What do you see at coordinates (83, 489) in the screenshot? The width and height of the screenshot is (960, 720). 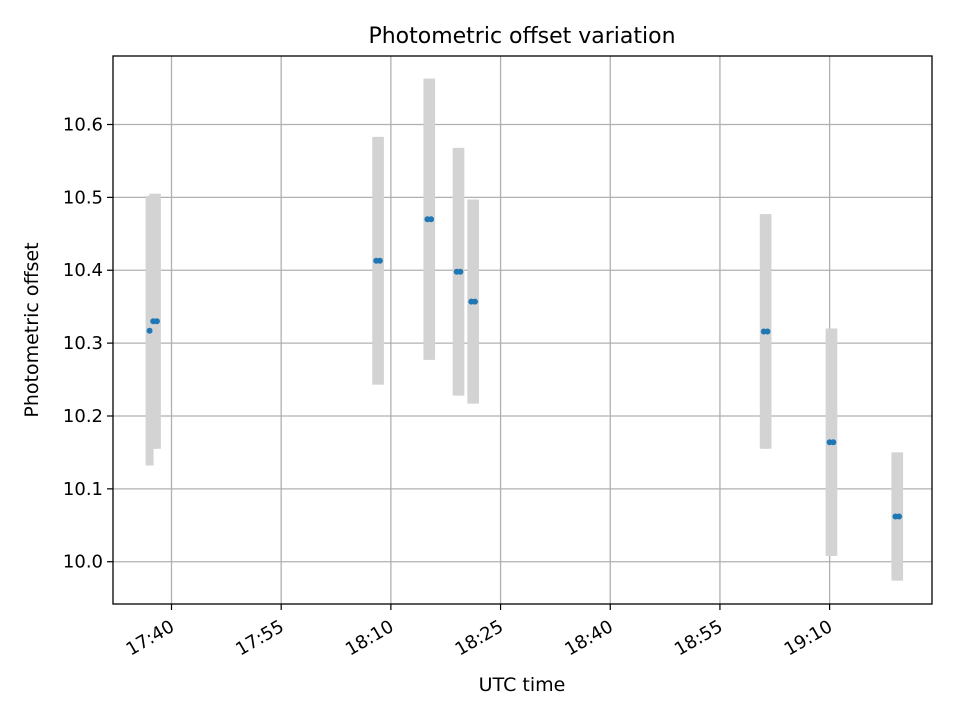 I see `y-tick-label: 10.1` at bounding box center [83, 489].